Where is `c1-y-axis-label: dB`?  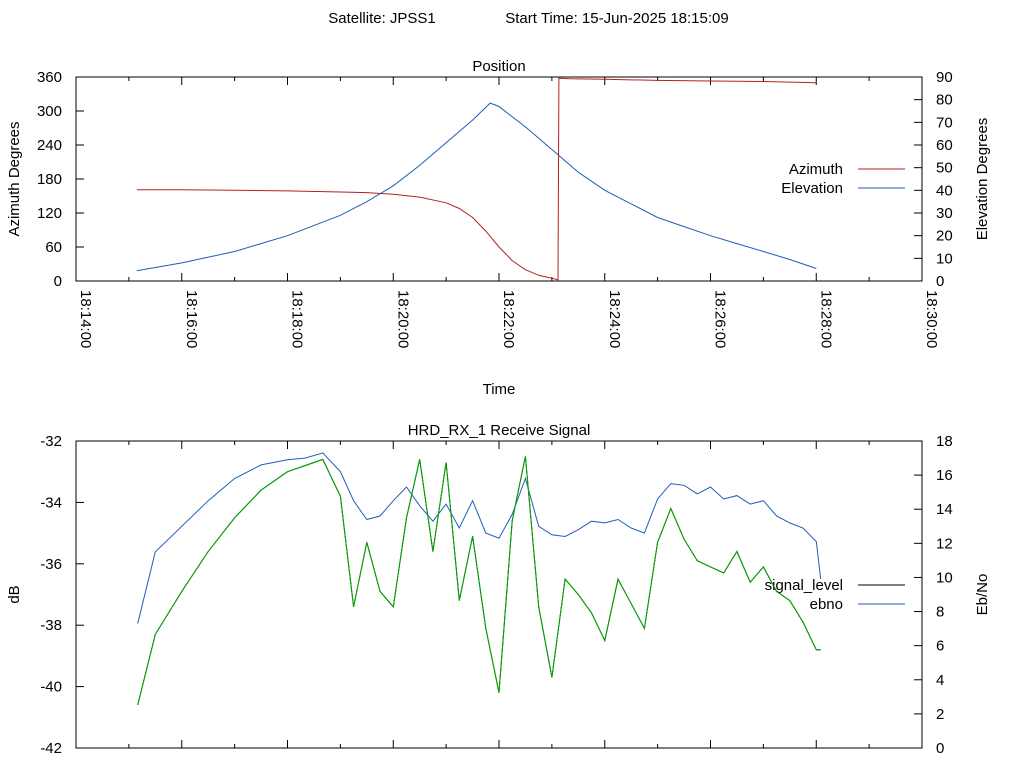 c1-y-axis-label: dB is located at coordinates (14, 594).